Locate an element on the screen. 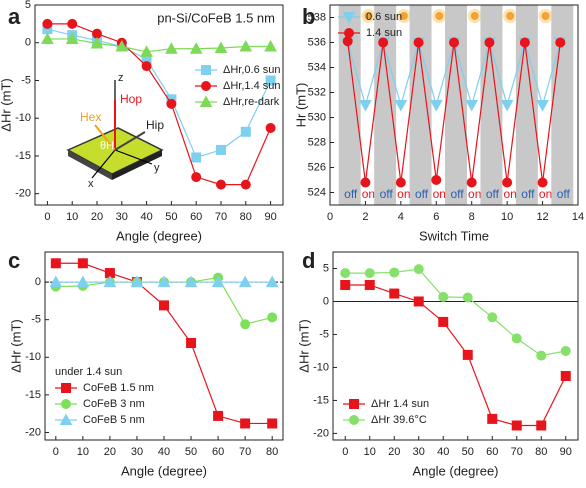 This screenshot has width=586, height=488. x-axis-label: Switch Time is located at coordinates (454, 235).